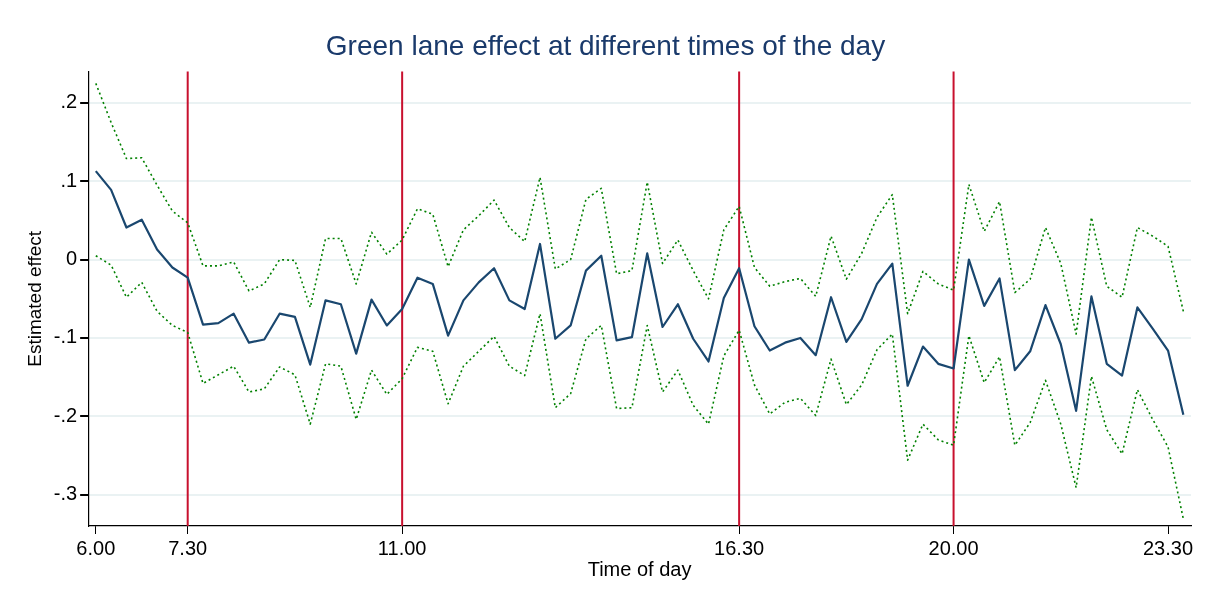 This screenshot has height=590, width=1211. I want to click on x-tick-label: 23.30, so click(1168, 547).